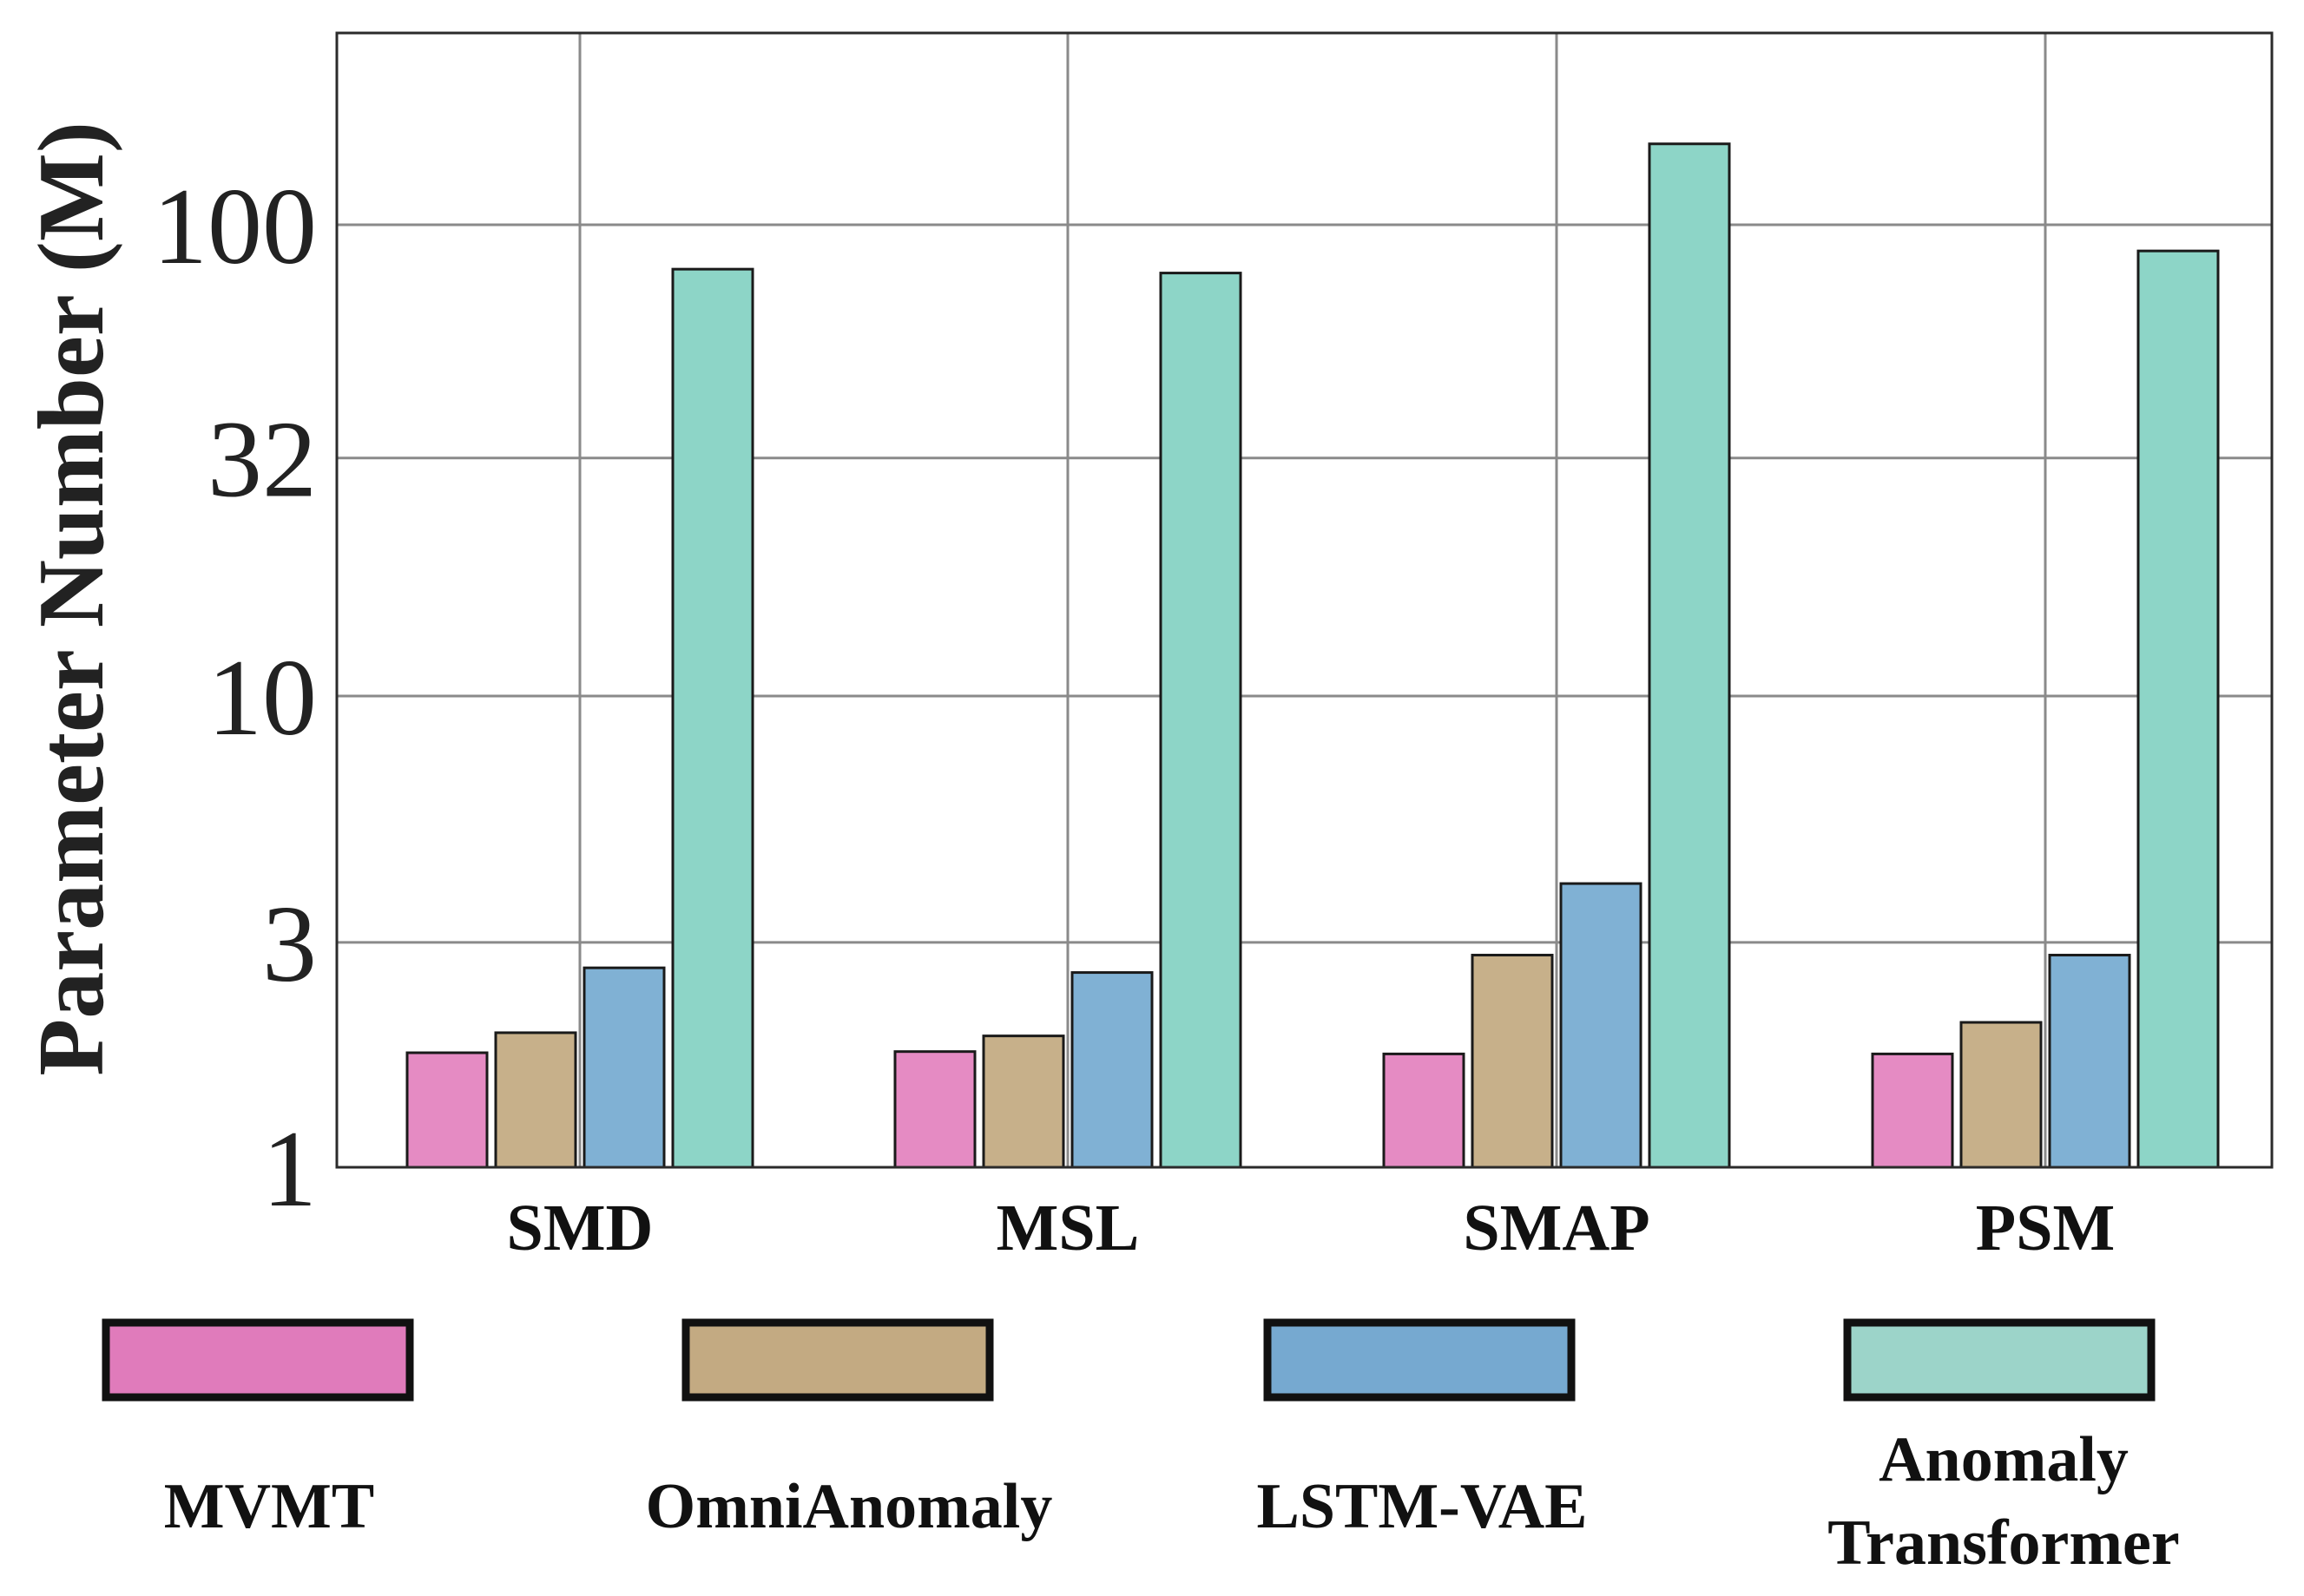 This screenshot has width=2304, height=1596. Describe the element at coordinates (1311, 1228) in the screenshot. I see `x-axis-categories: SMD MSL SMAP PSM` at that location.